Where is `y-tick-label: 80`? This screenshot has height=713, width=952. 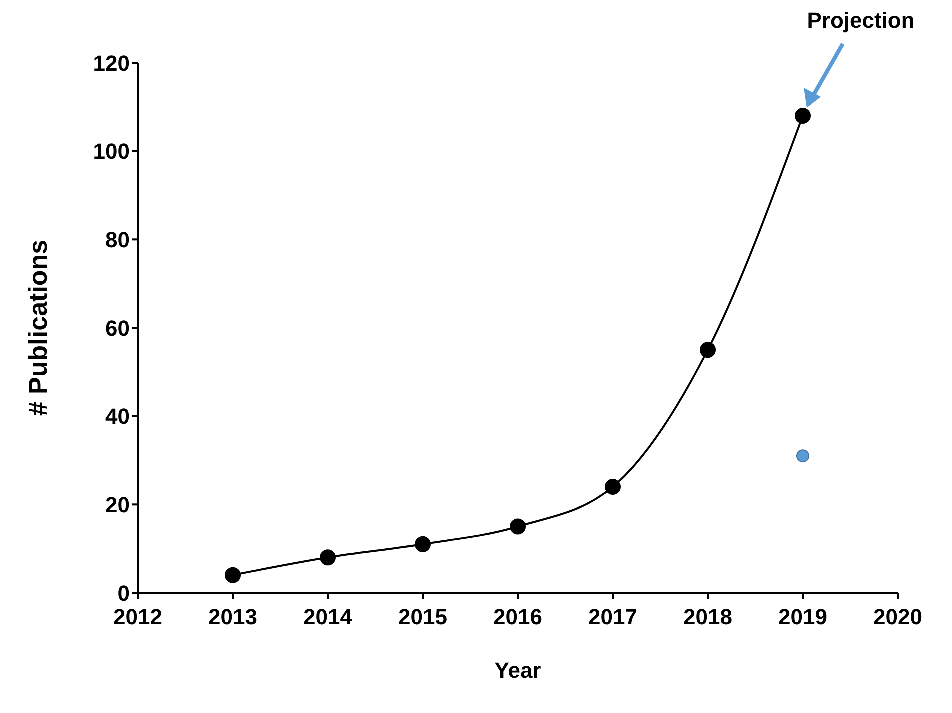 y-tick-label: 80 is located at coordinates (118, 239).